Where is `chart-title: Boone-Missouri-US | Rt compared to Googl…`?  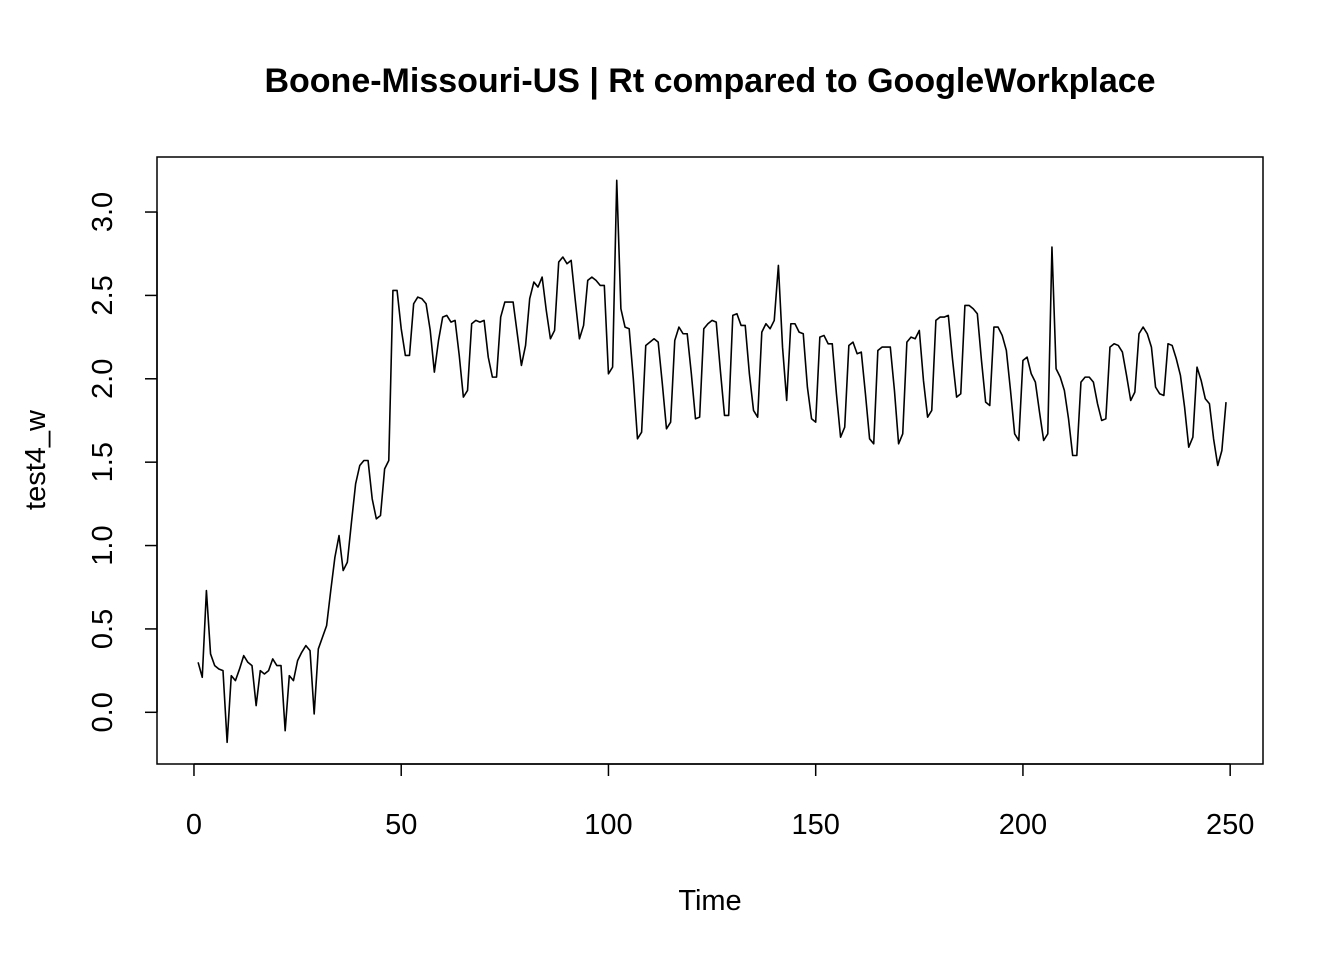 chart-title: Boone-Missouri-US | Rt compared to Googl… is located at coordinates (709, 81).